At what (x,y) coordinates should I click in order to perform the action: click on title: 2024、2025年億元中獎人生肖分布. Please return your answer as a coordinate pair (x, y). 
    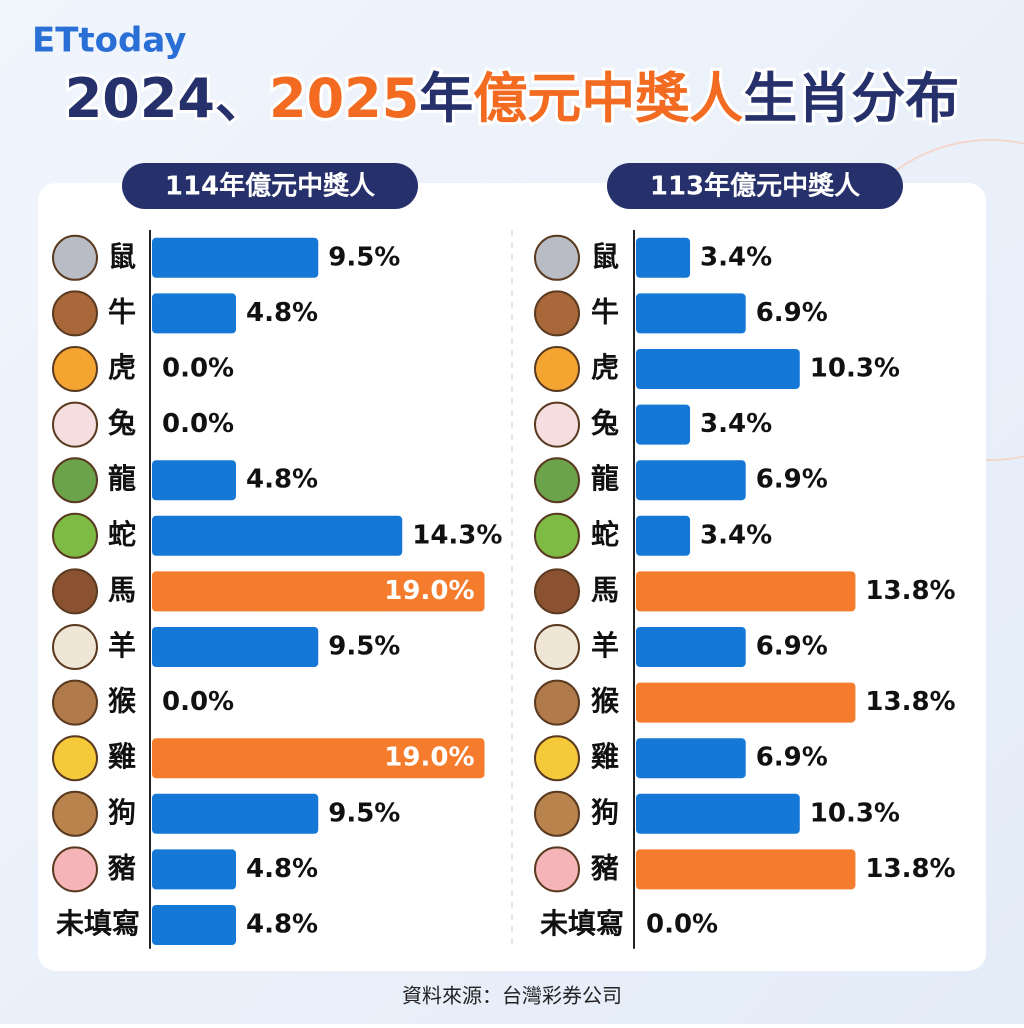
    Looking at the image, I should click on (512, 98).